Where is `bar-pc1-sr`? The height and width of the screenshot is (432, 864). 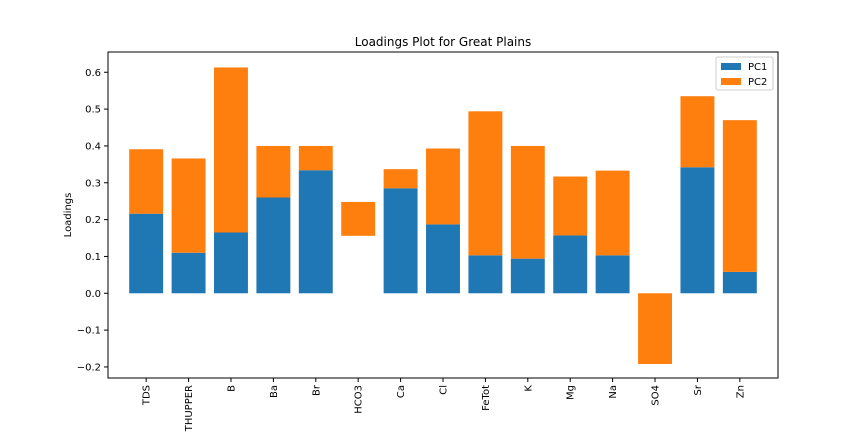 bar-pc1-sr is located at coordinates (697, 230).